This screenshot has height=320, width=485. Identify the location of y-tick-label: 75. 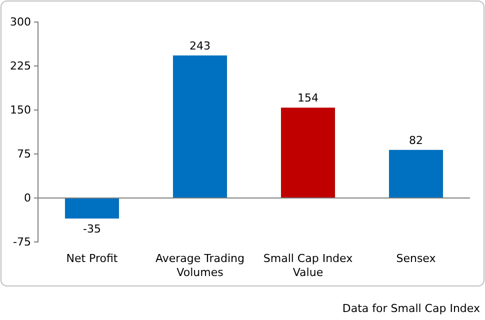
(24, 154).